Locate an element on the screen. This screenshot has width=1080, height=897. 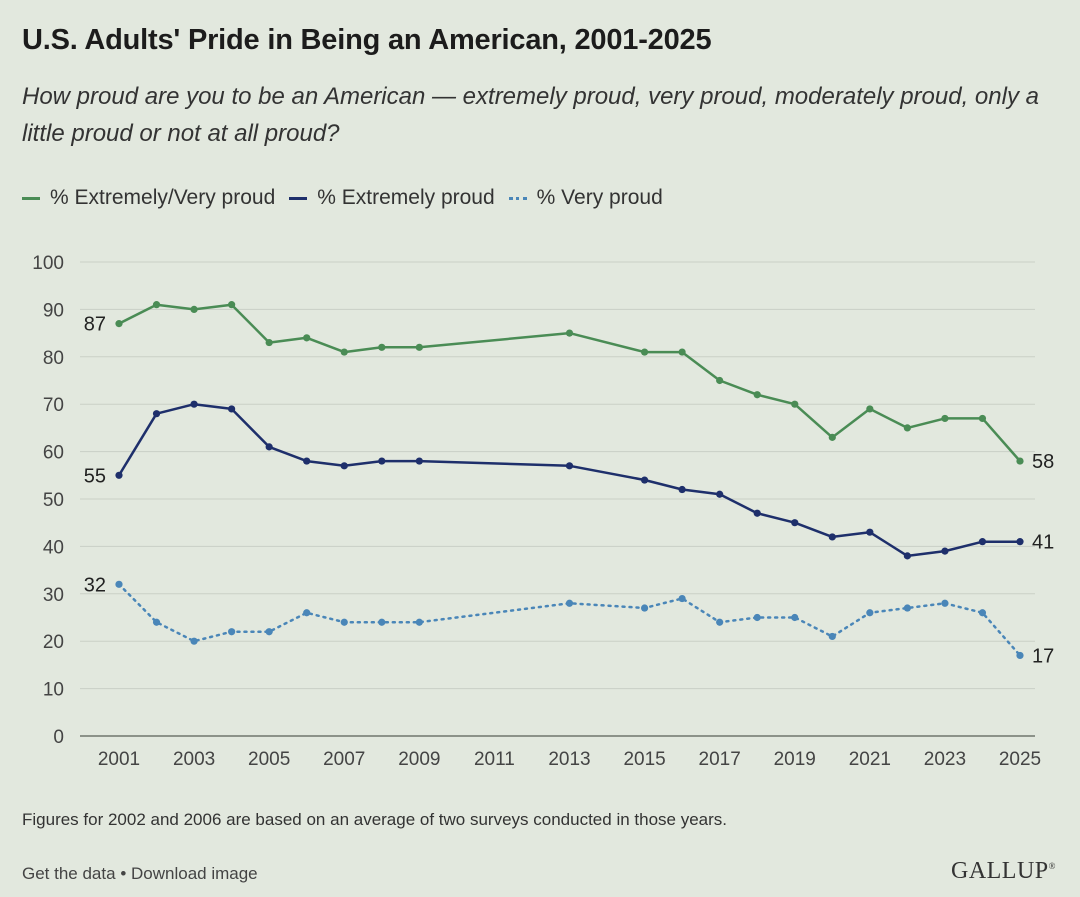
y-tick-label: 100 is located at coordinates (48, 263).